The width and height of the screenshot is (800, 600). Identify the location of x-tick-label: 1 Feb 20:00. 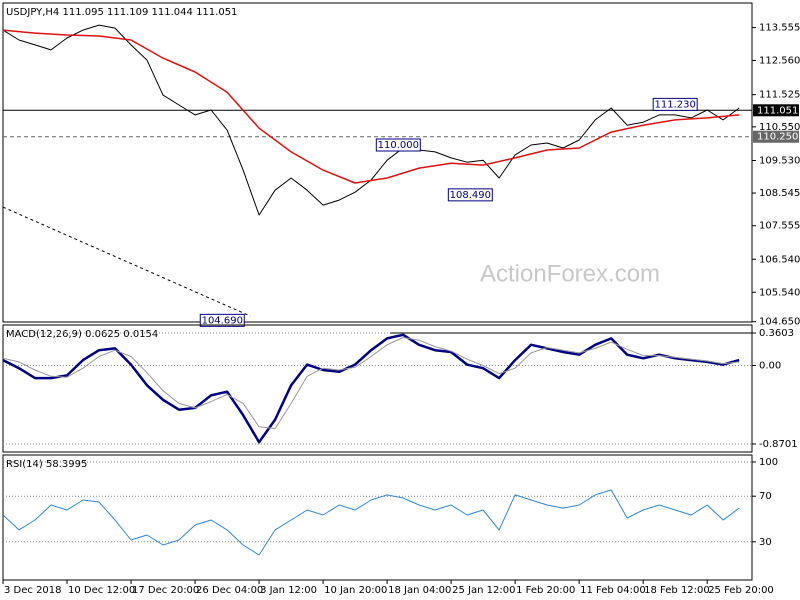
(545, 590).